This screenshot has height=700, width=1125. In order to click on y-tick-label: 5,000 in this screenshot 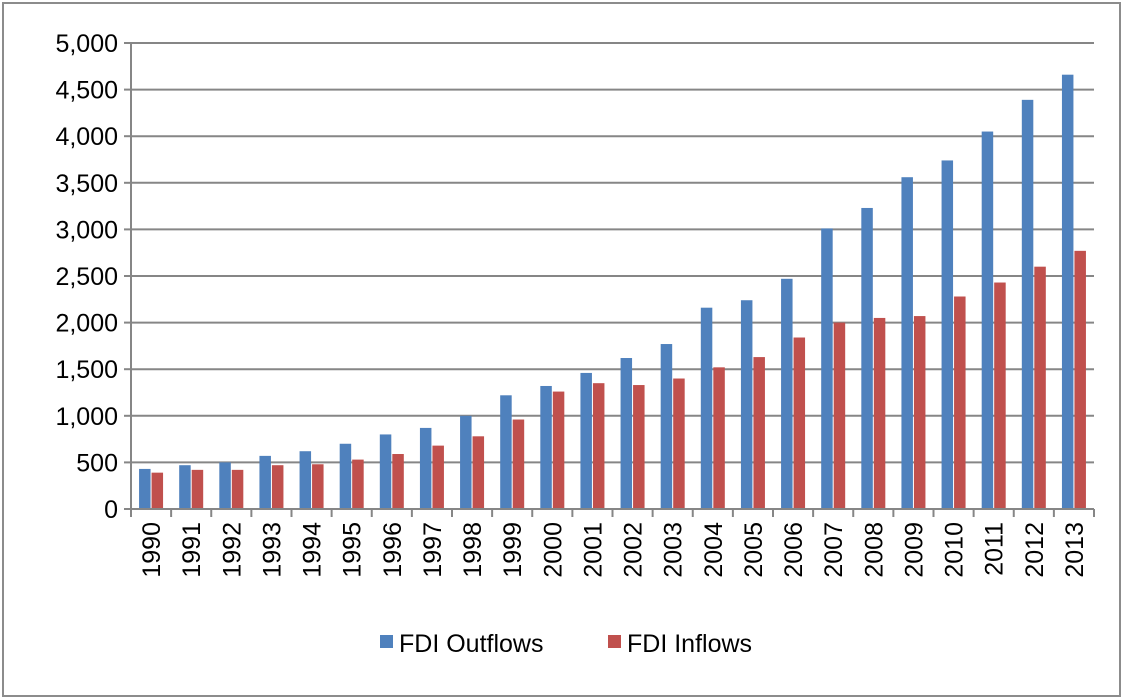, I will do `click(86, 44)`.